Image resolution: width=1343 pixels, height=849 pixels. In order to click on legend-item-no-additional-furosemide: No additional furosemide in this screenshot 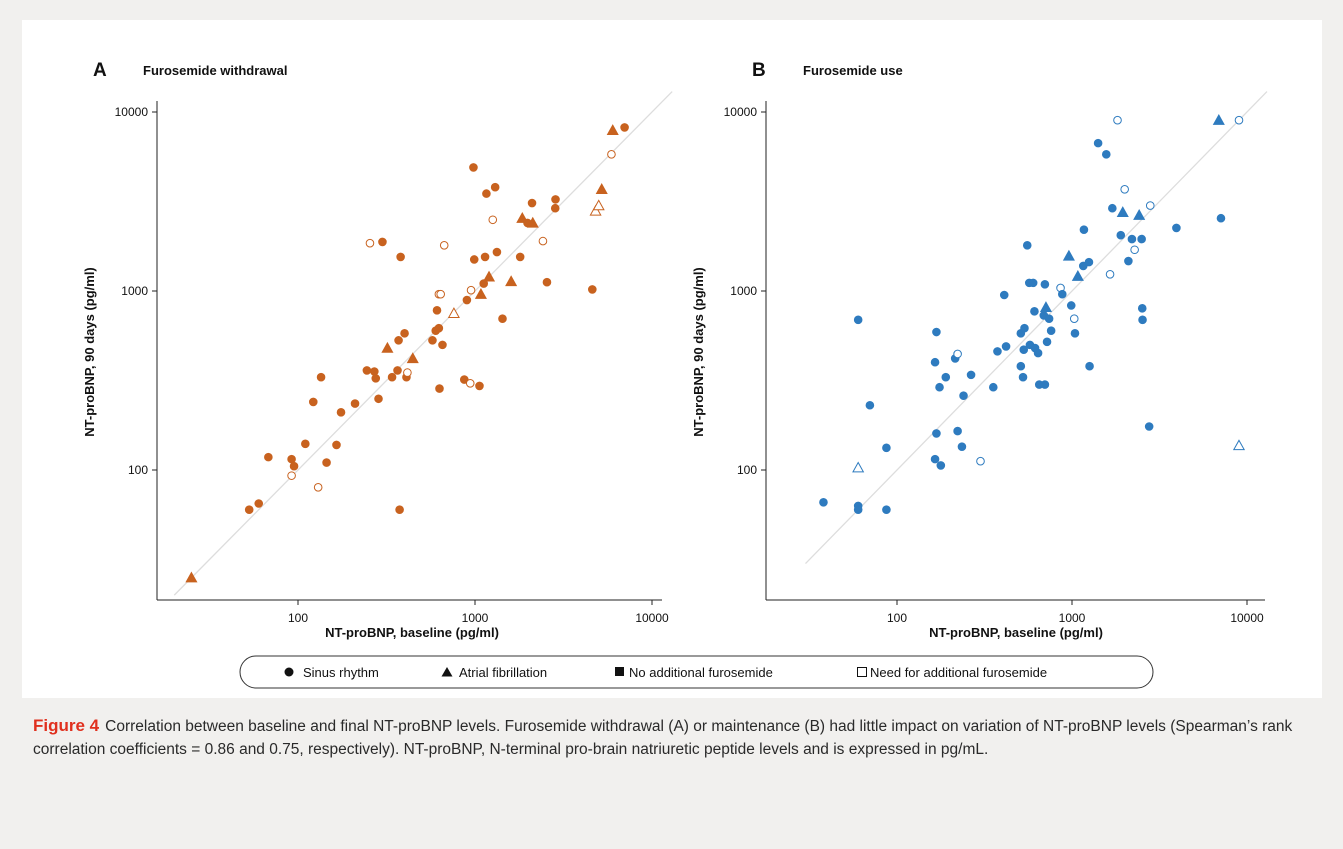, I will do `click(701, 672)`.